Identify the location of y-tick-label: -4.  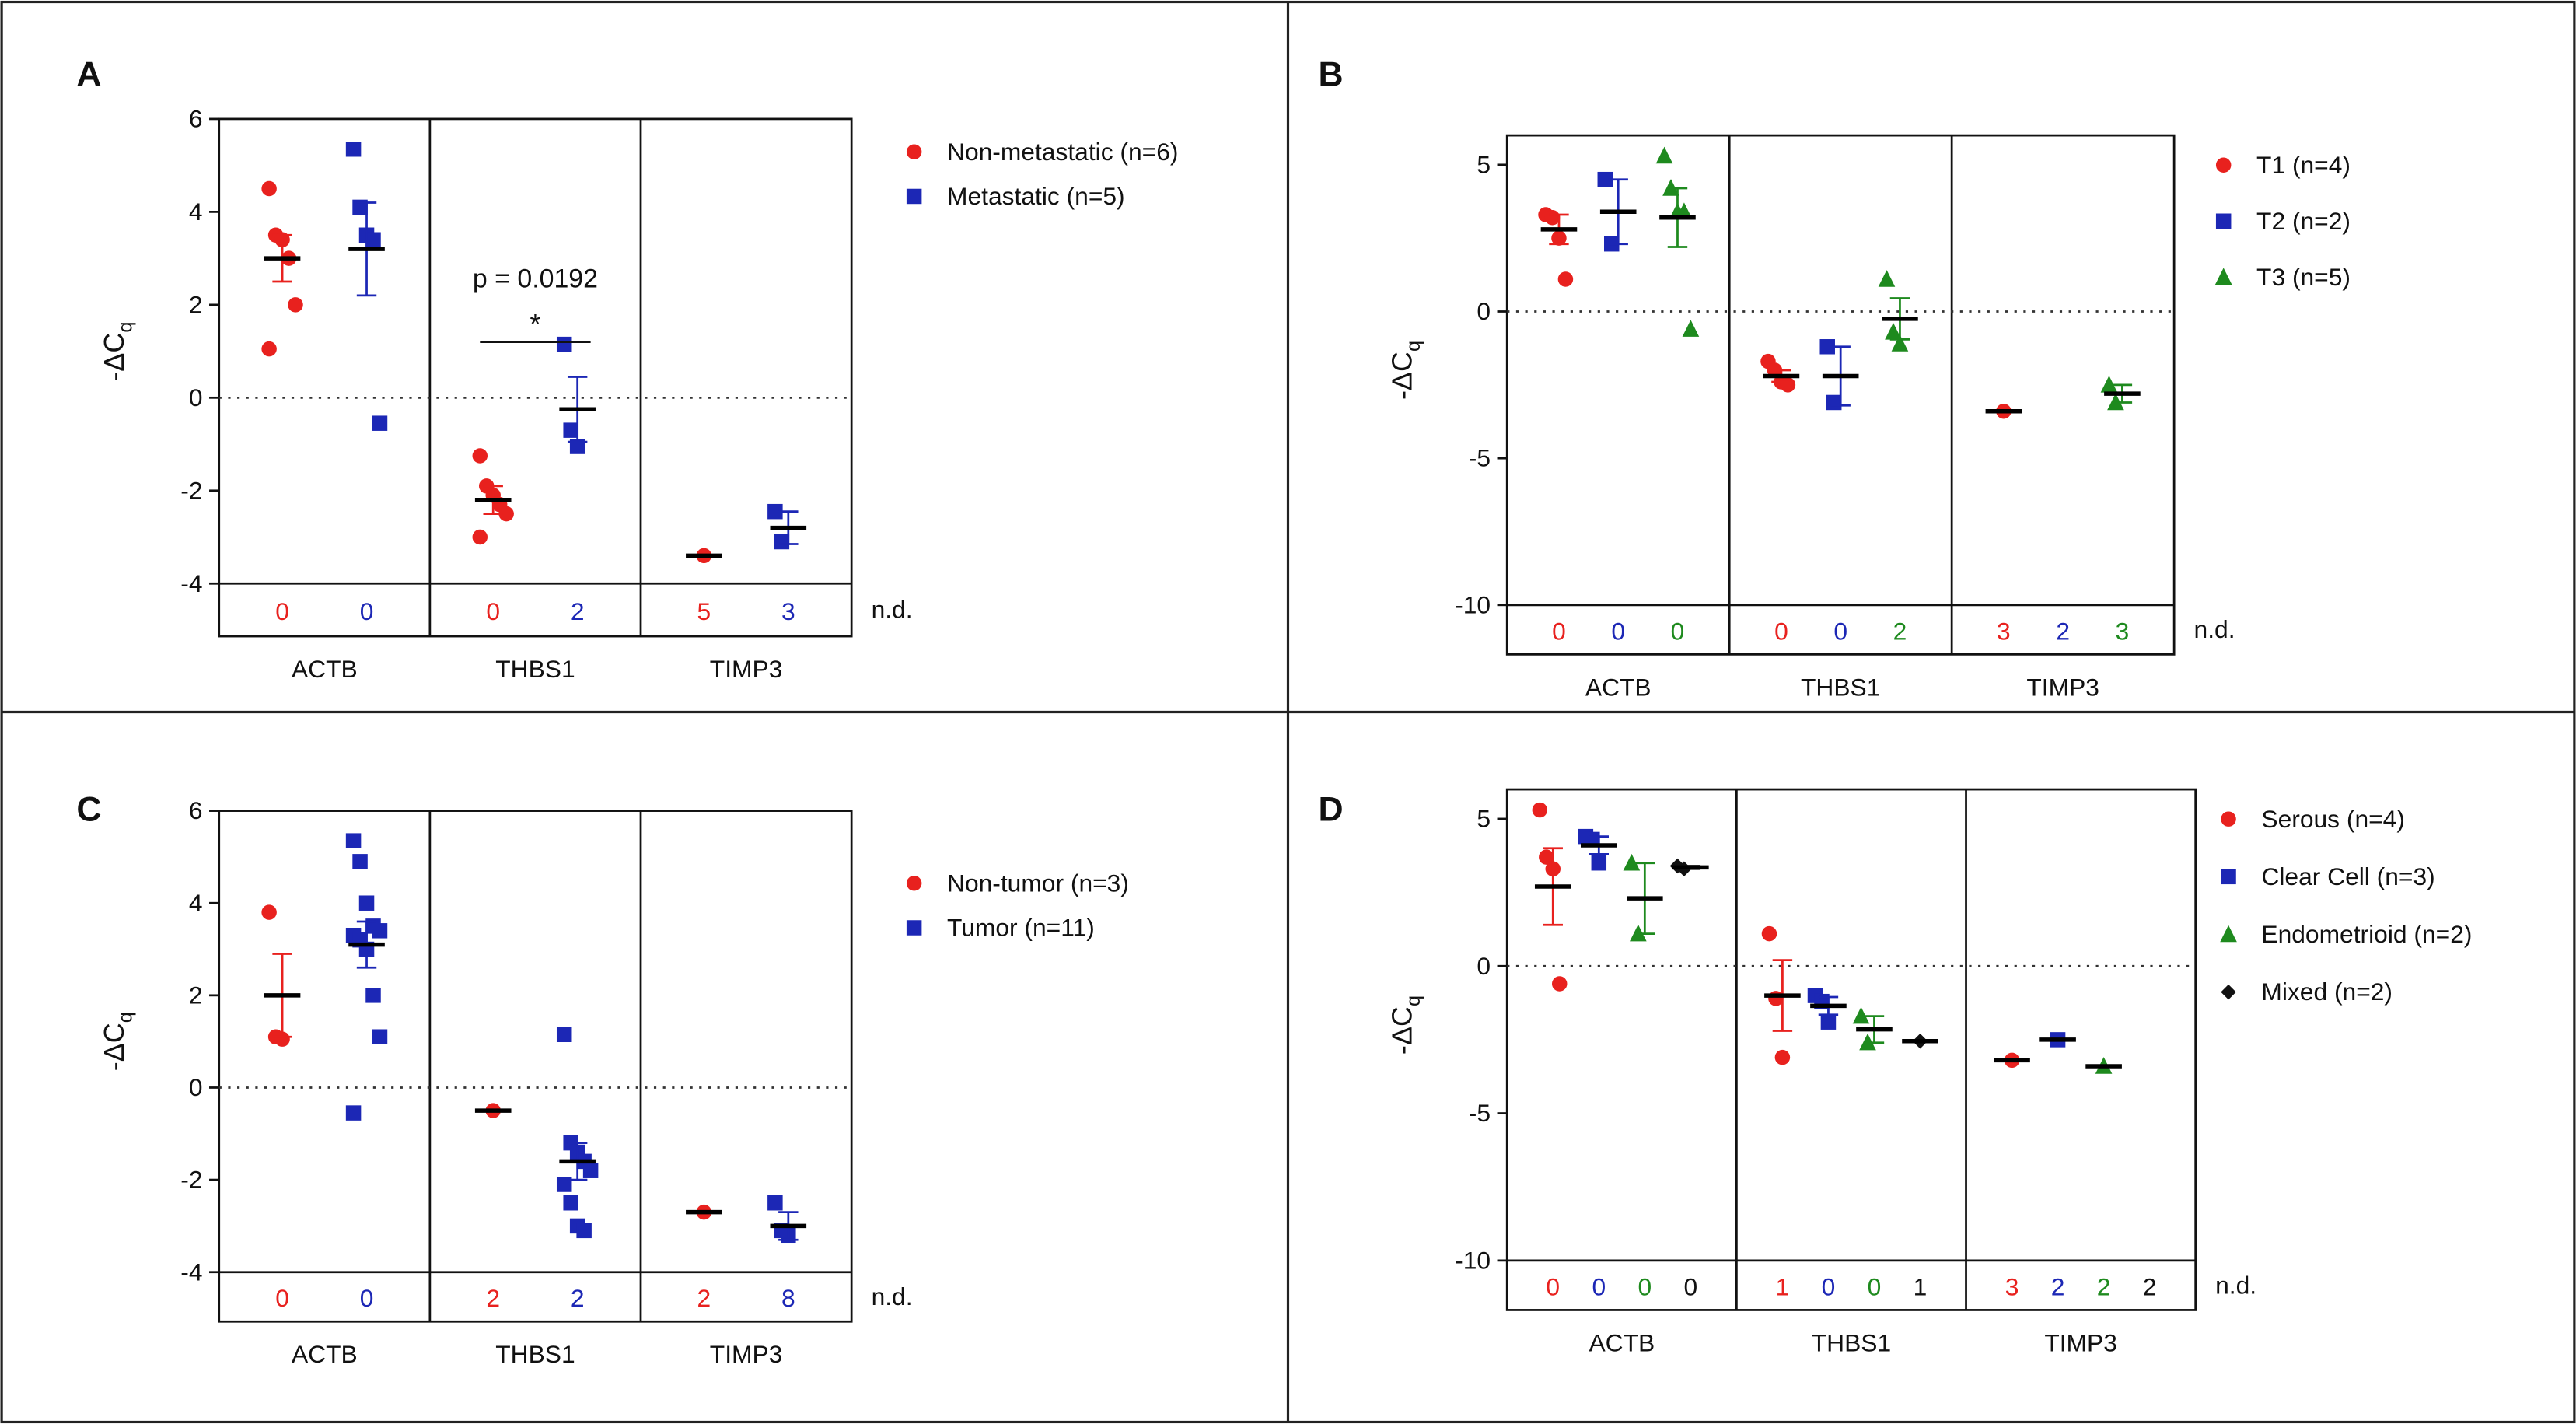
(191, 1272).